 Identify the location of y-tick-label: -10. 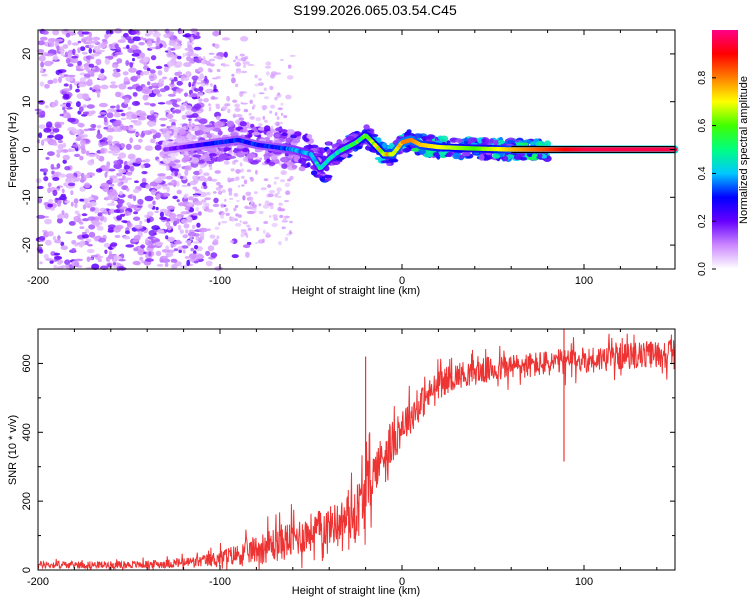
(27, 197).